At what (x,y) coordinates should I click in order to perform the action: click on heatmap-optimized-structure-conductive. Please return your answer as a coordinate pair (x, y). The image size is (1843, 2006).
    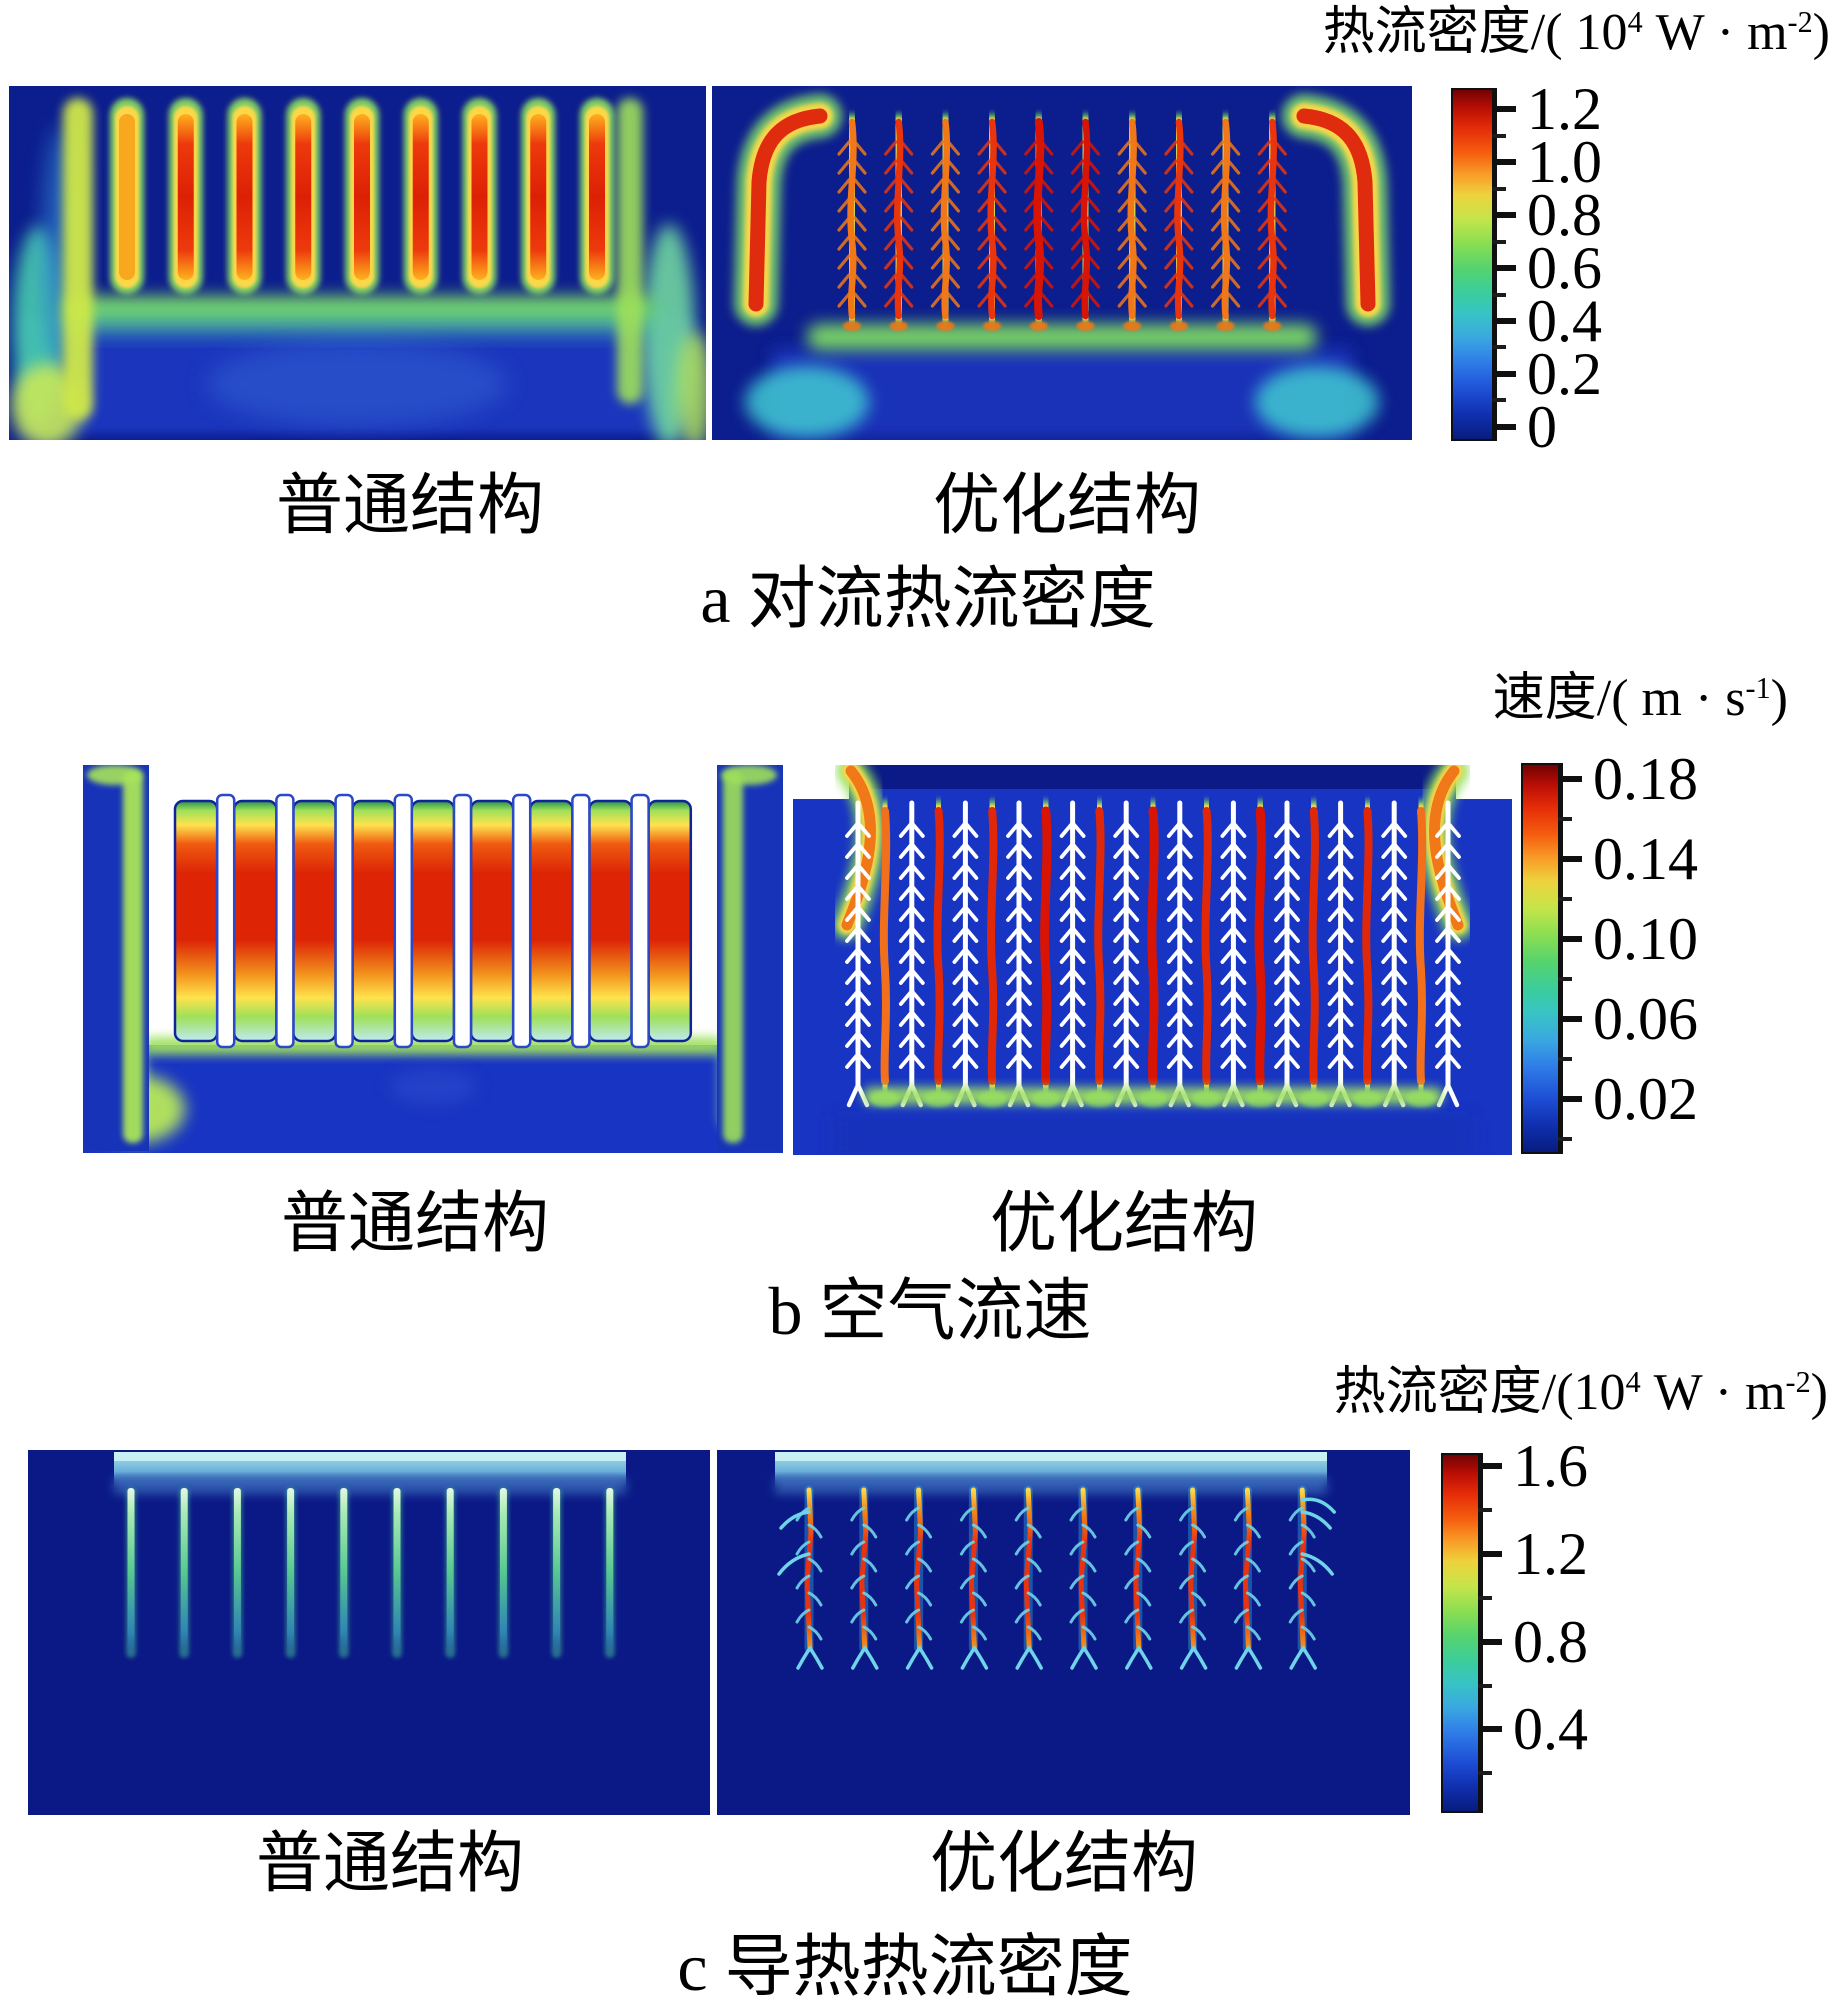
    Looking at the image, I should click on (1063, 1632).